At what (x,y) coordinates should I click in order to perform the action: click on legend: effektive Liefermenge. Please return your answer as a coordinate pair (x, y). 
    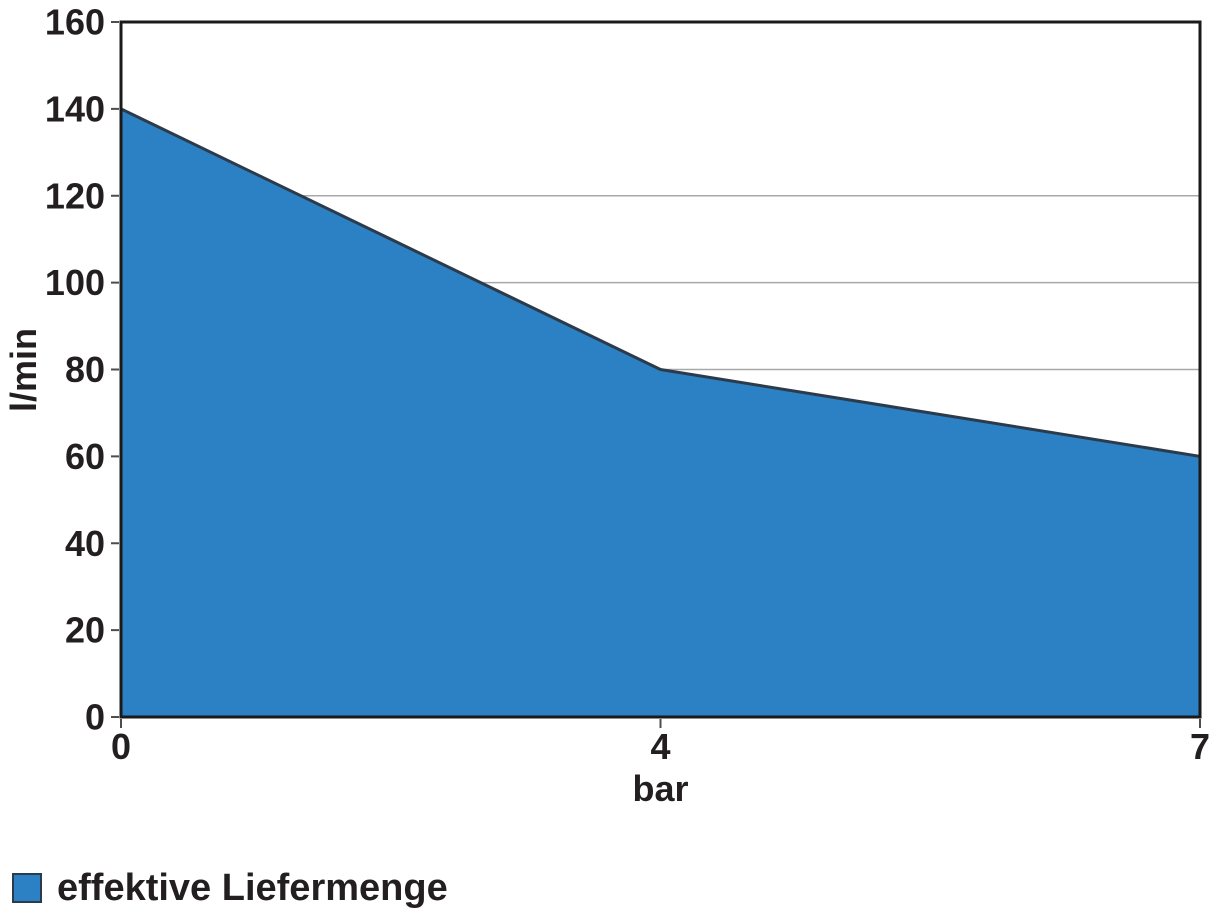
    Looking at the image, I should click on (230, 888).